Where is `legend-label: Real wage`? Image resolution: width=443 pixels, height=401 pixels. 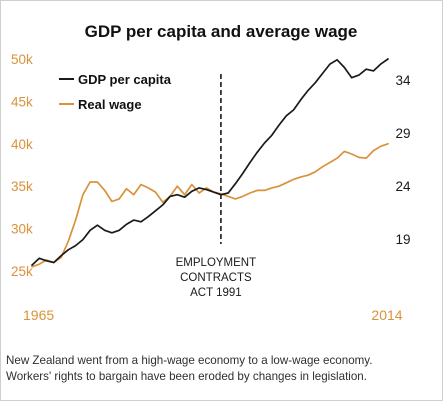 legend-label: Real wage is located at coordinates (110, 104).